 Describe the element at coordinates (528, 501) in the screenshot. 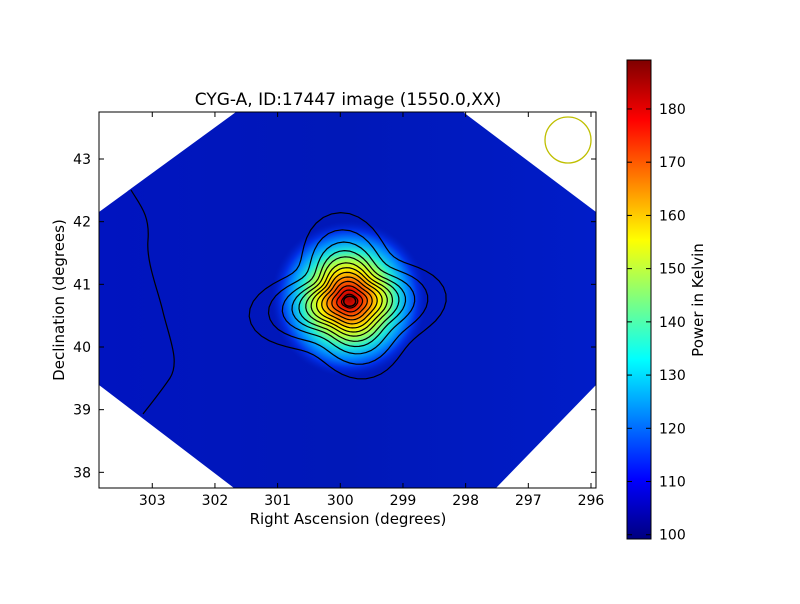

I see `x-tick-label: 297` at that location.